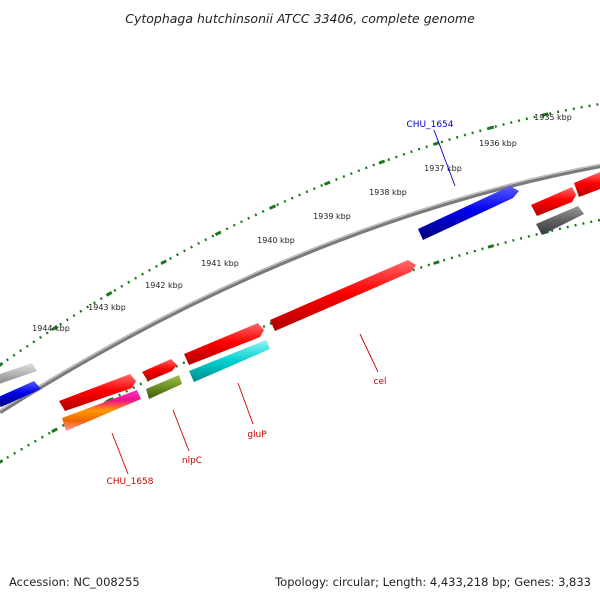 This screenshot has width=600, height=600. What do you see at coordinates (553, 117) in the screenshot?
I see `kbp-label-1935: 1935 kbp` at bounding box center [553, 117].